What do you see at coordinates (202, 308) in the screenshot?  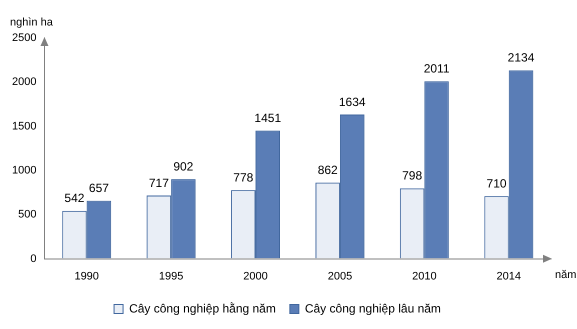 I see `legend-label: Cây công nghiệp hằng năm` at bounding box center [202, 308].